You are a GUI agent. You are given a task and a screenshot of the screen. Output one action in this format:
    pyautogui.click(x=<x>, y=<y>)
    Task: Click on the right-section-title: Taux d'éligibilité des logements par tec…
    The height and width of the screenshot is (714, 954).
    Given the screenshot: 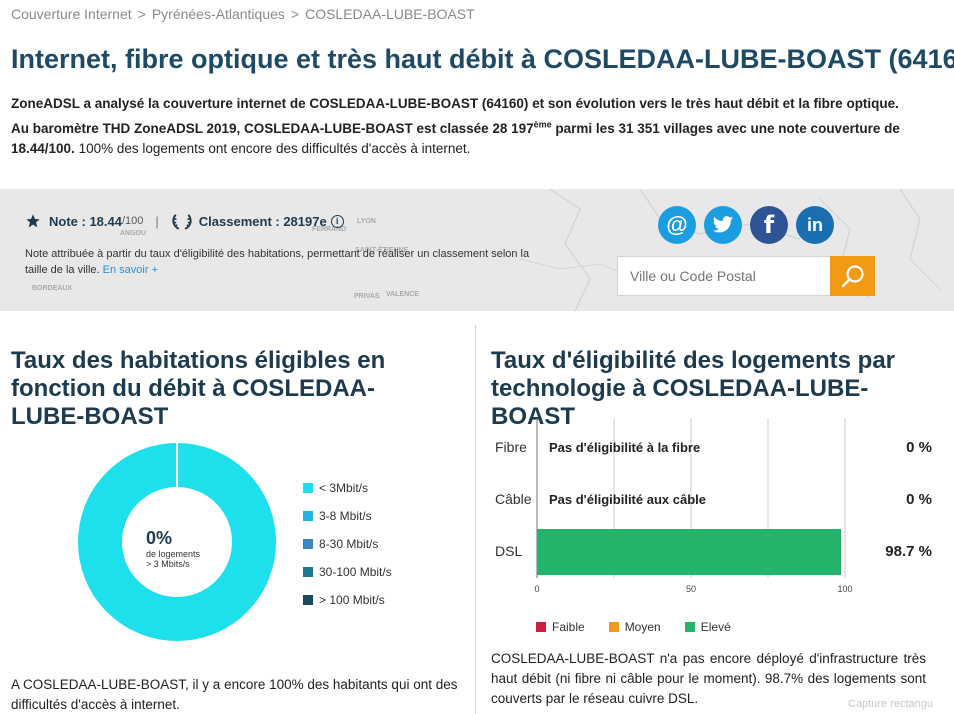 What is the action you would take?
    pyautogui.click(x=693, y=388)
    